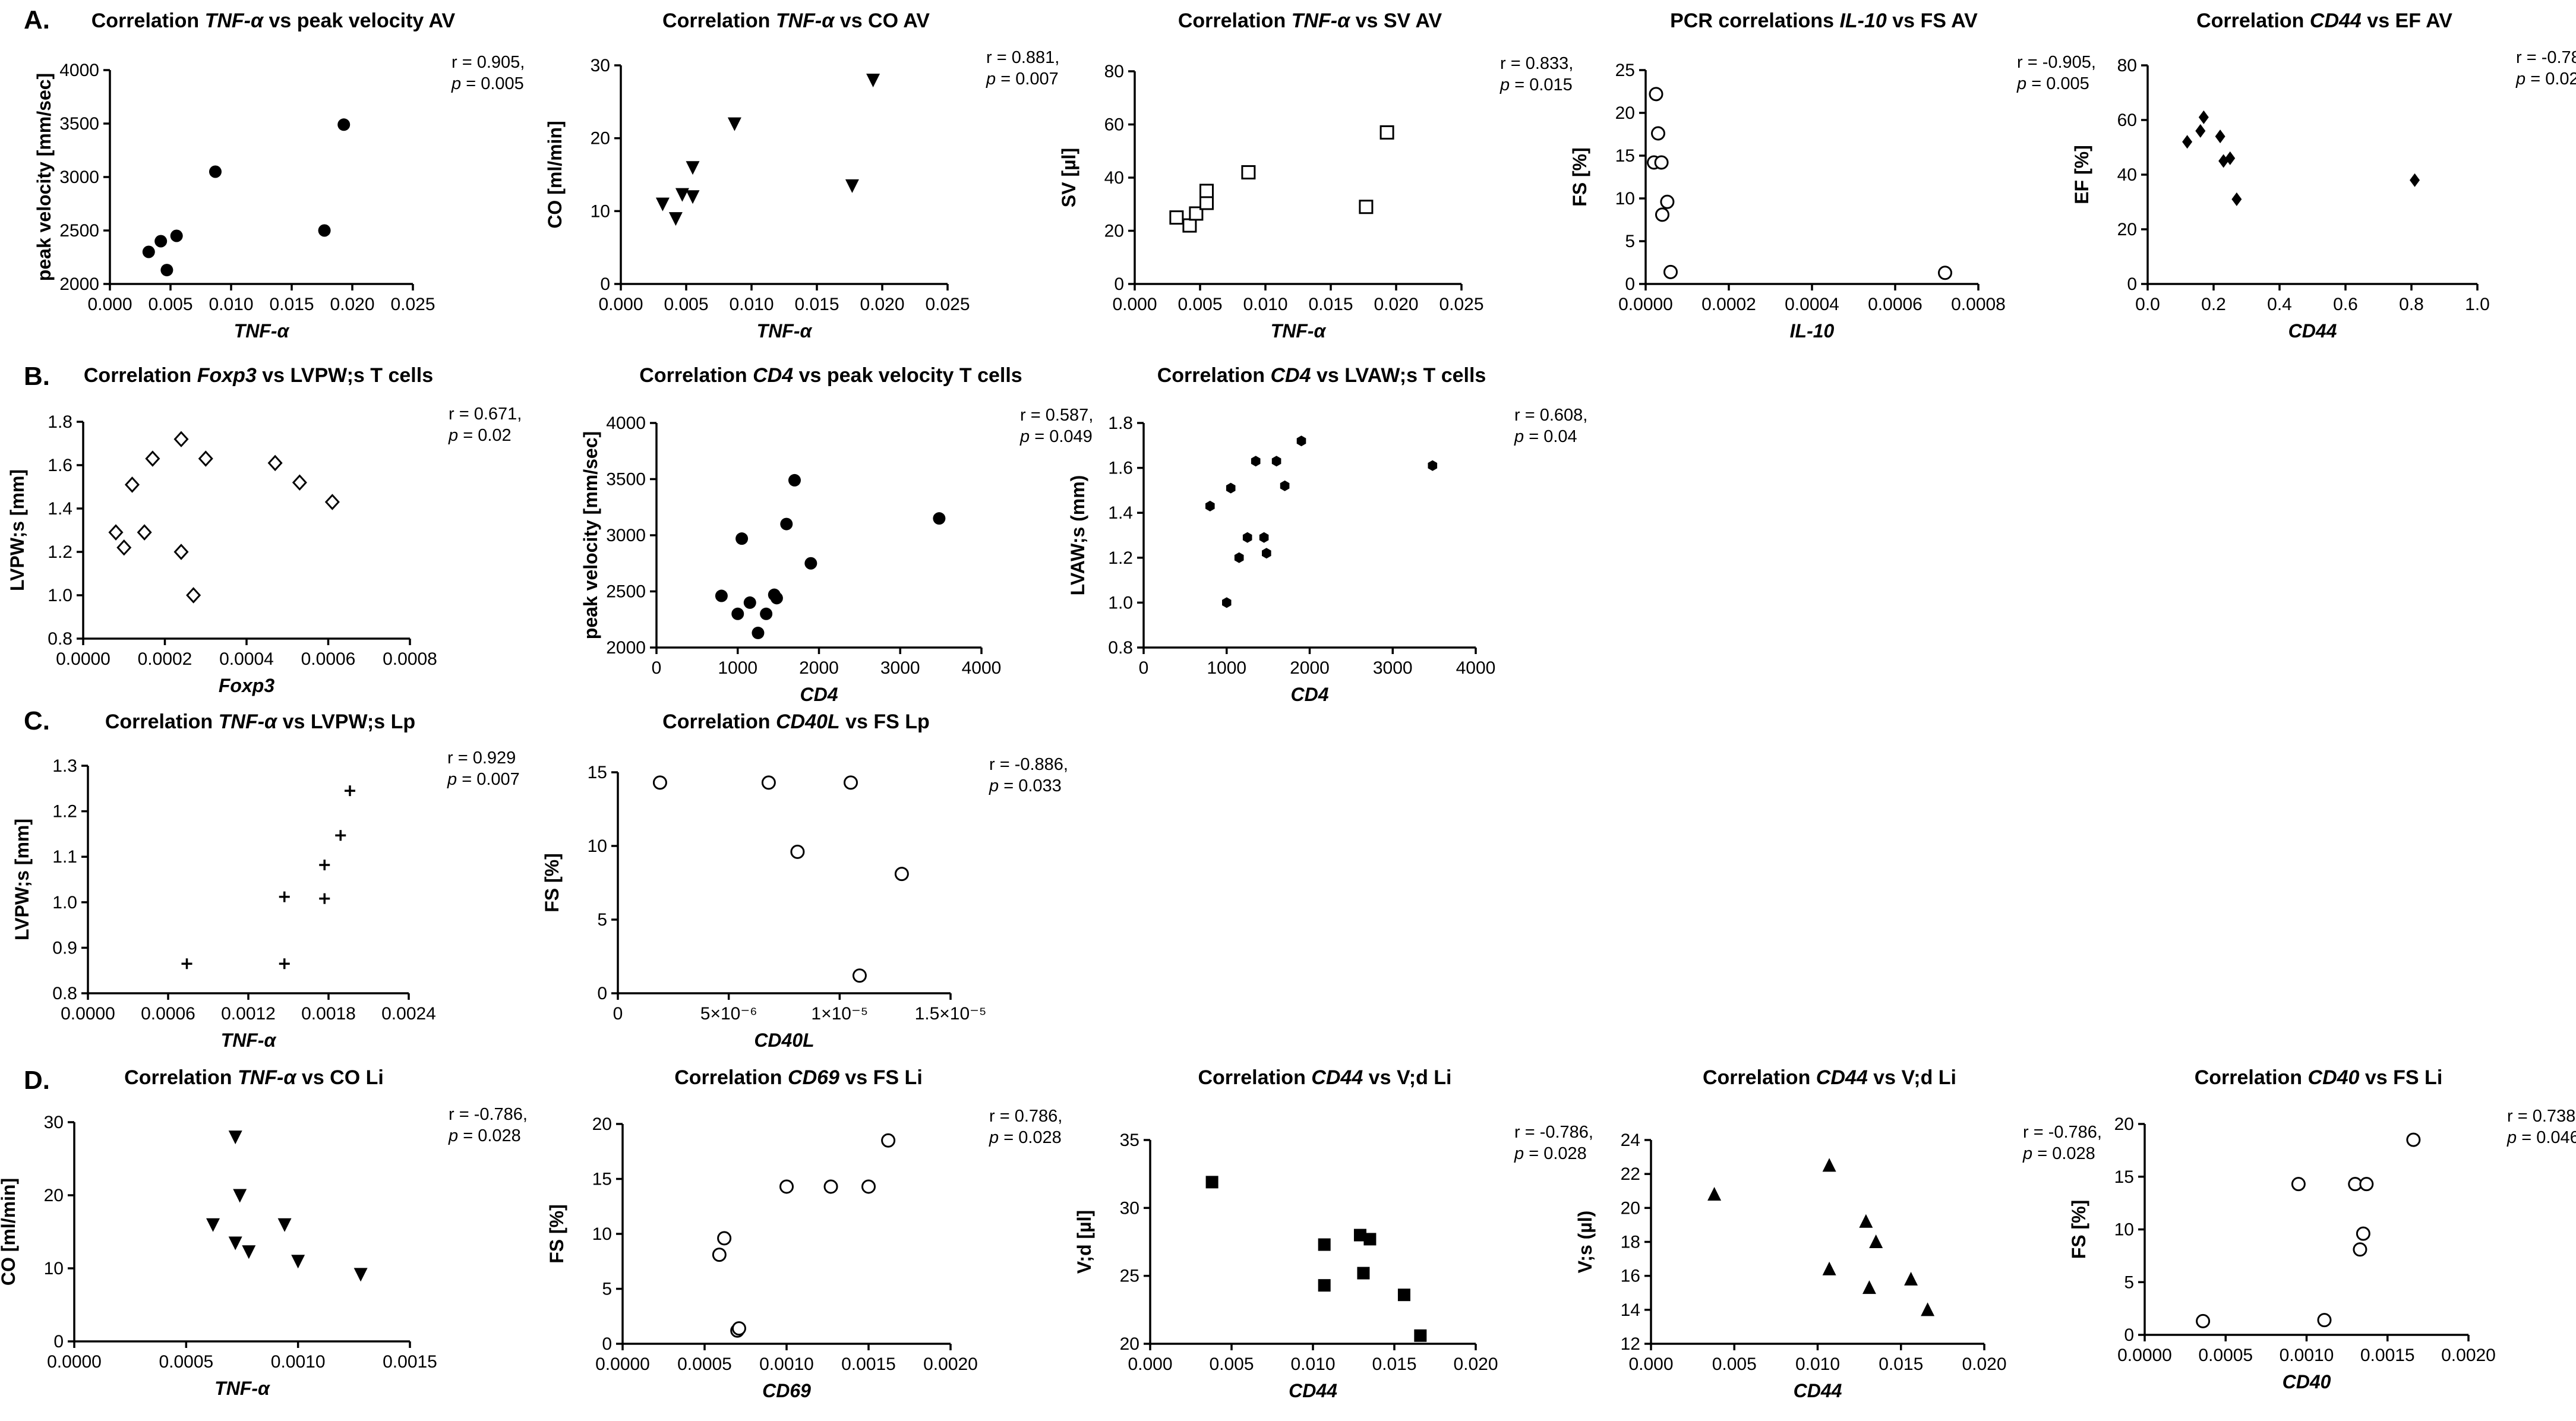 This screenshot has width=2576, height=1421. What do you see at coordinates (1061, 436) in the screenshot?
I see `stat-p-number: = 0.049` at bounding box center [1061, 436].